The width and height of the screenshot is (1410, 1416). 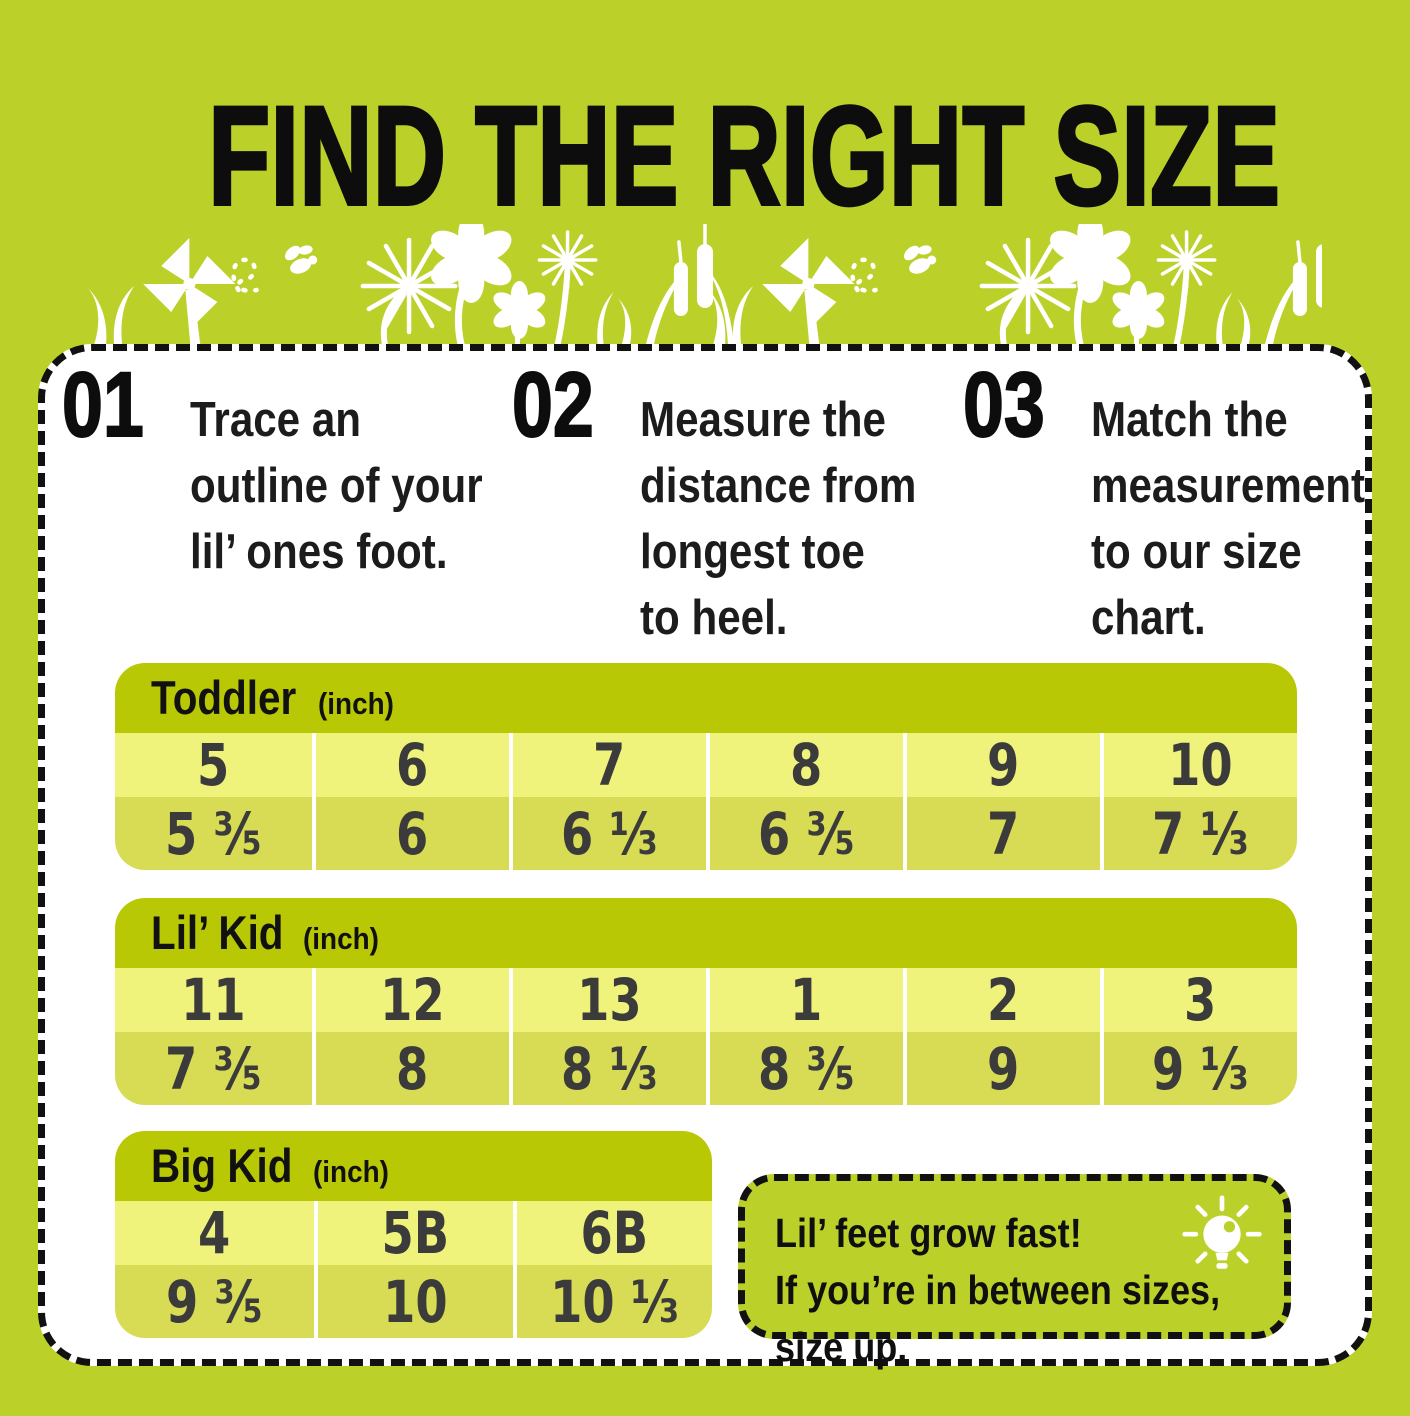 I want to click on size-cell: 2, so click(x=1001, y=1000).